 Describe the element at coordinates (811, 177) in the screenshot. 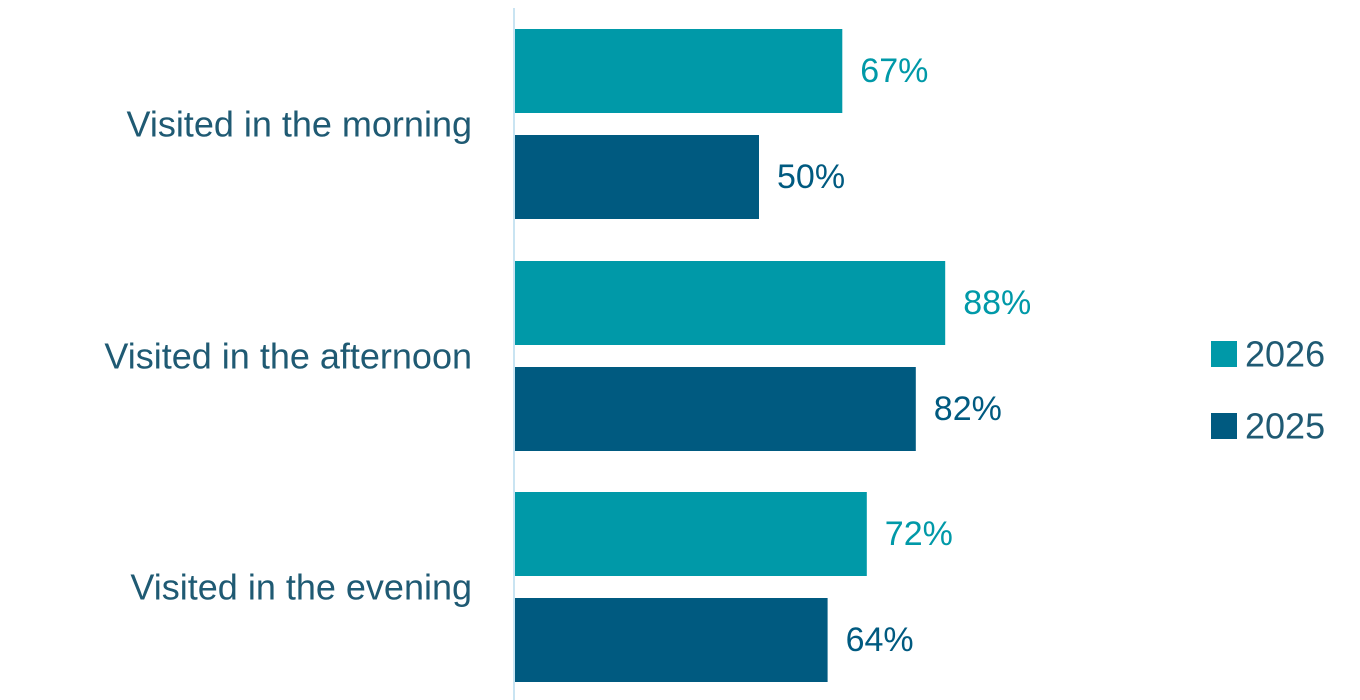

I see `value-label-2025-0: 50%` at that location.